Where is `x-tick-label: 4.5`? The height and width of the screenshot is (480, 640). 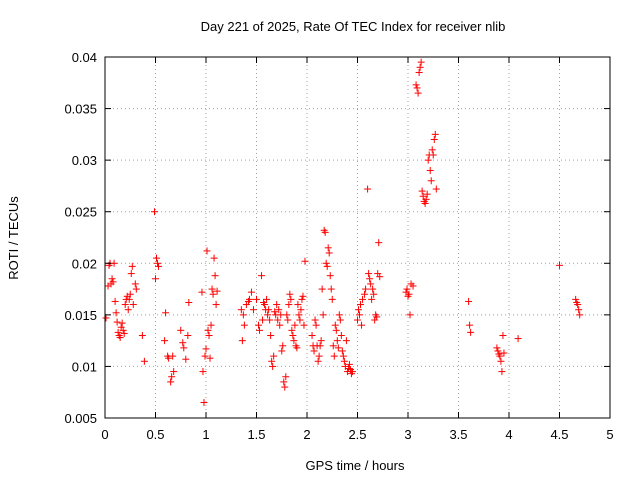
x-tick-label: 4.5 is located at coordinates (559, 434).